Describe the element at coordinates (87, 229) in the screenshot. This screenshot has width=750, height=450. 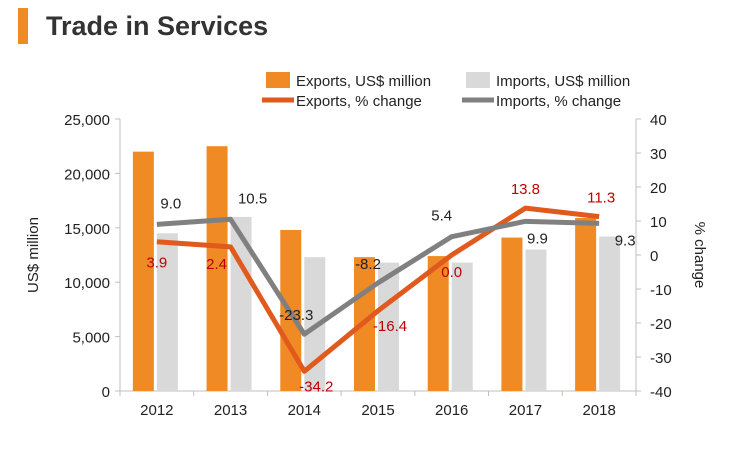
I see `y-tick-label: 15,000` at that location.